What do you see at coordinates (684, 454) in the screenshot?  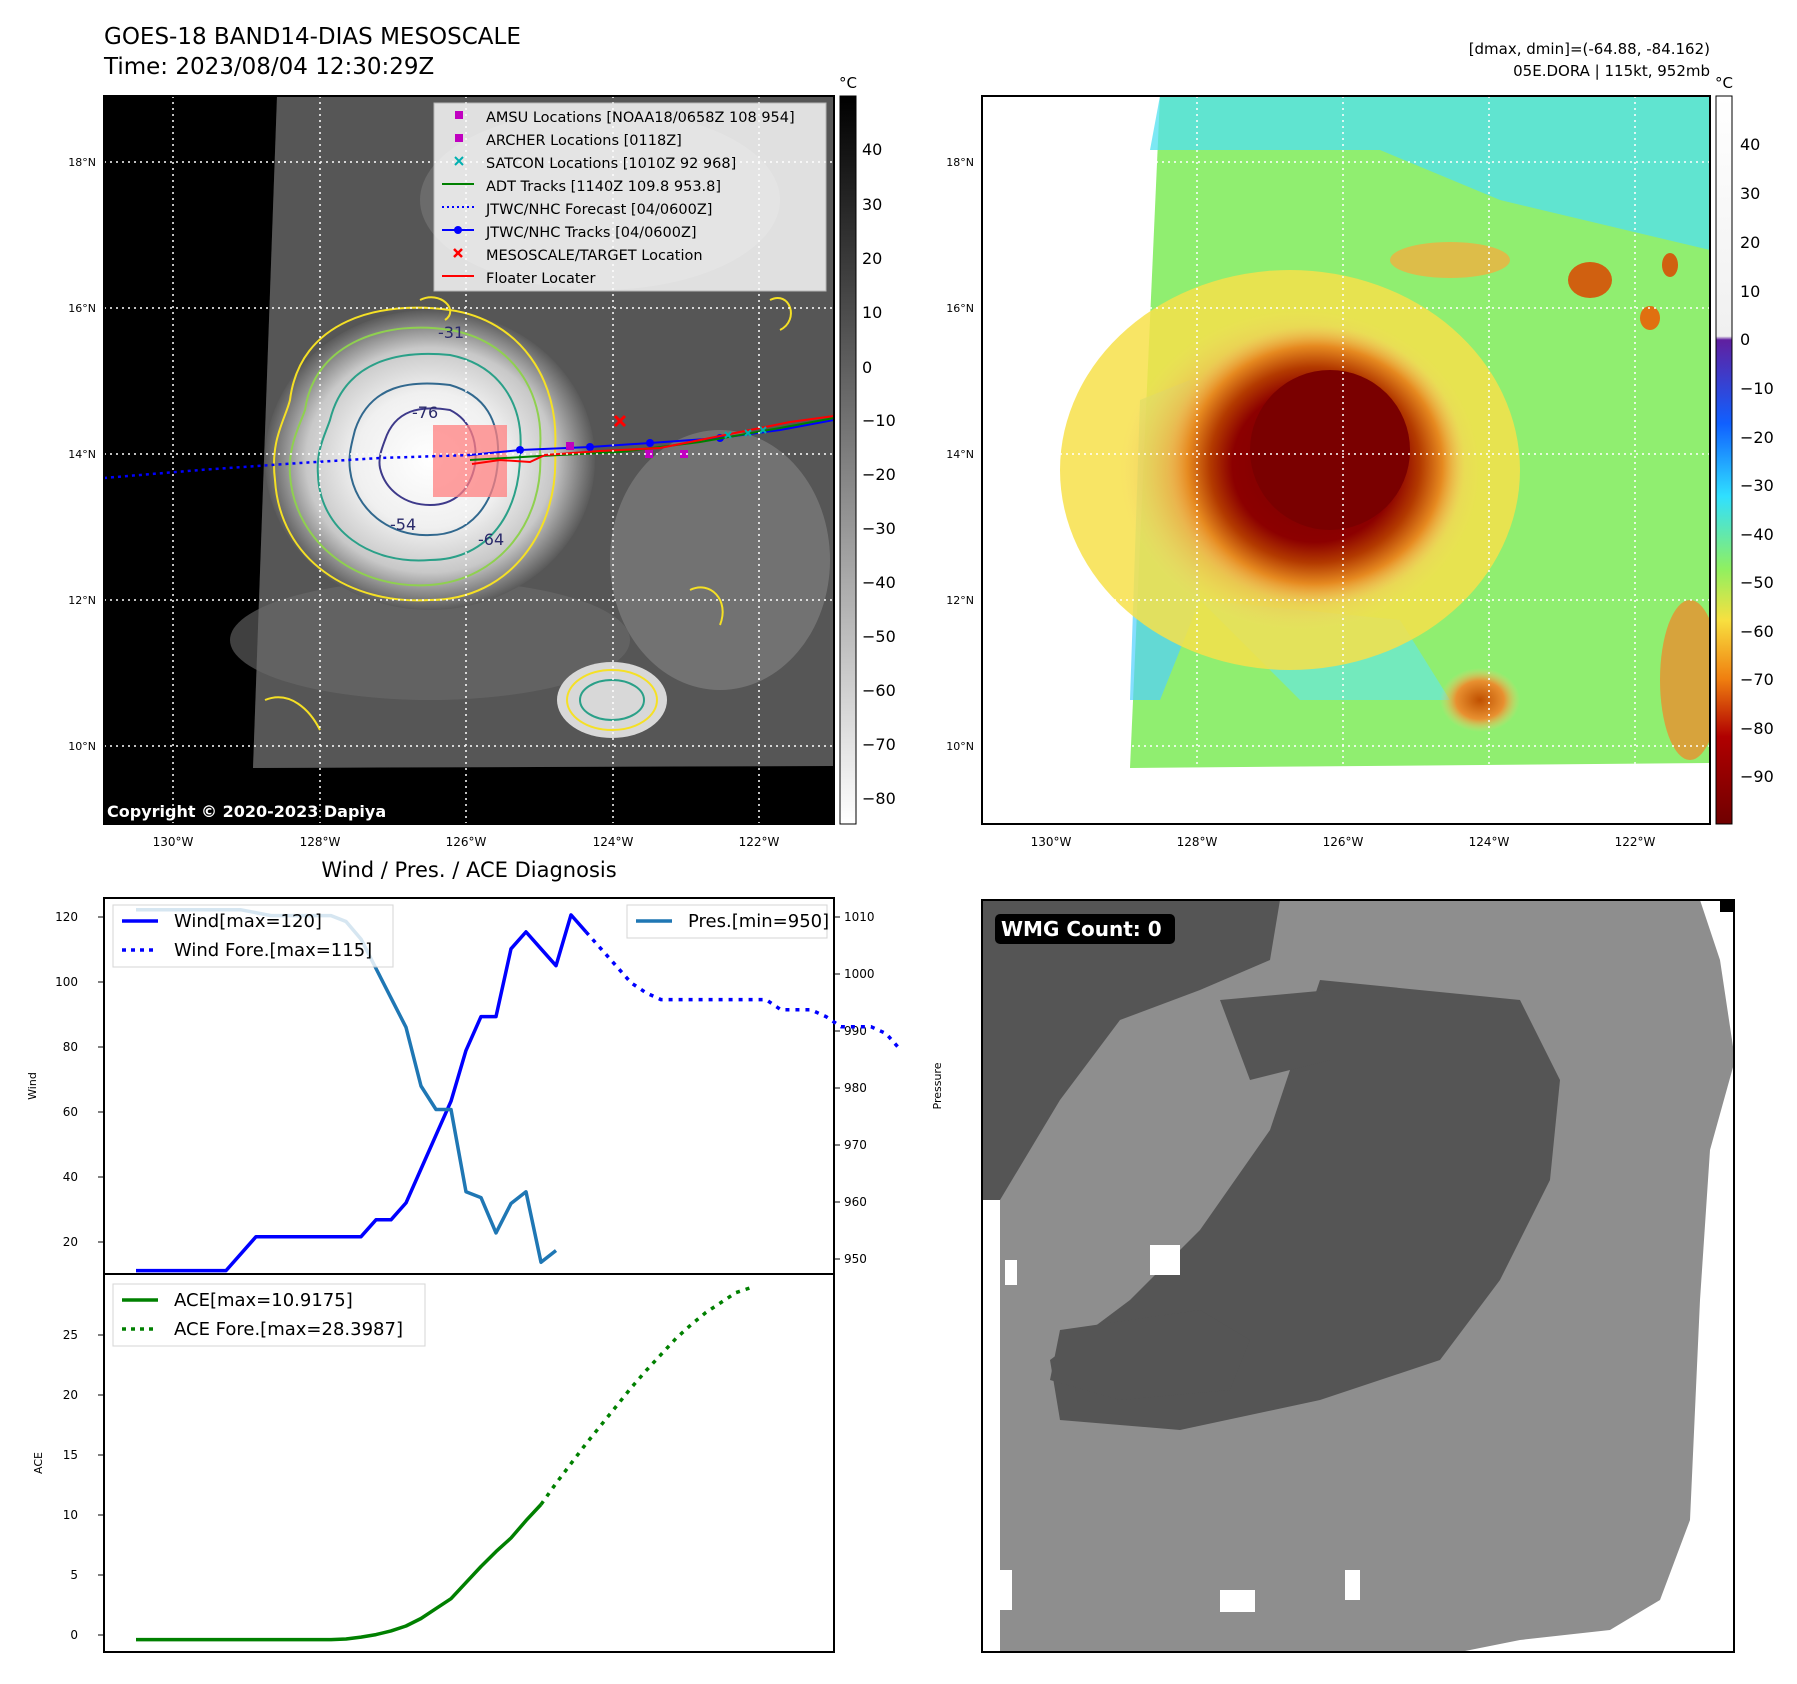 I see `archer-location-marker` at bounding box center [684, 454].